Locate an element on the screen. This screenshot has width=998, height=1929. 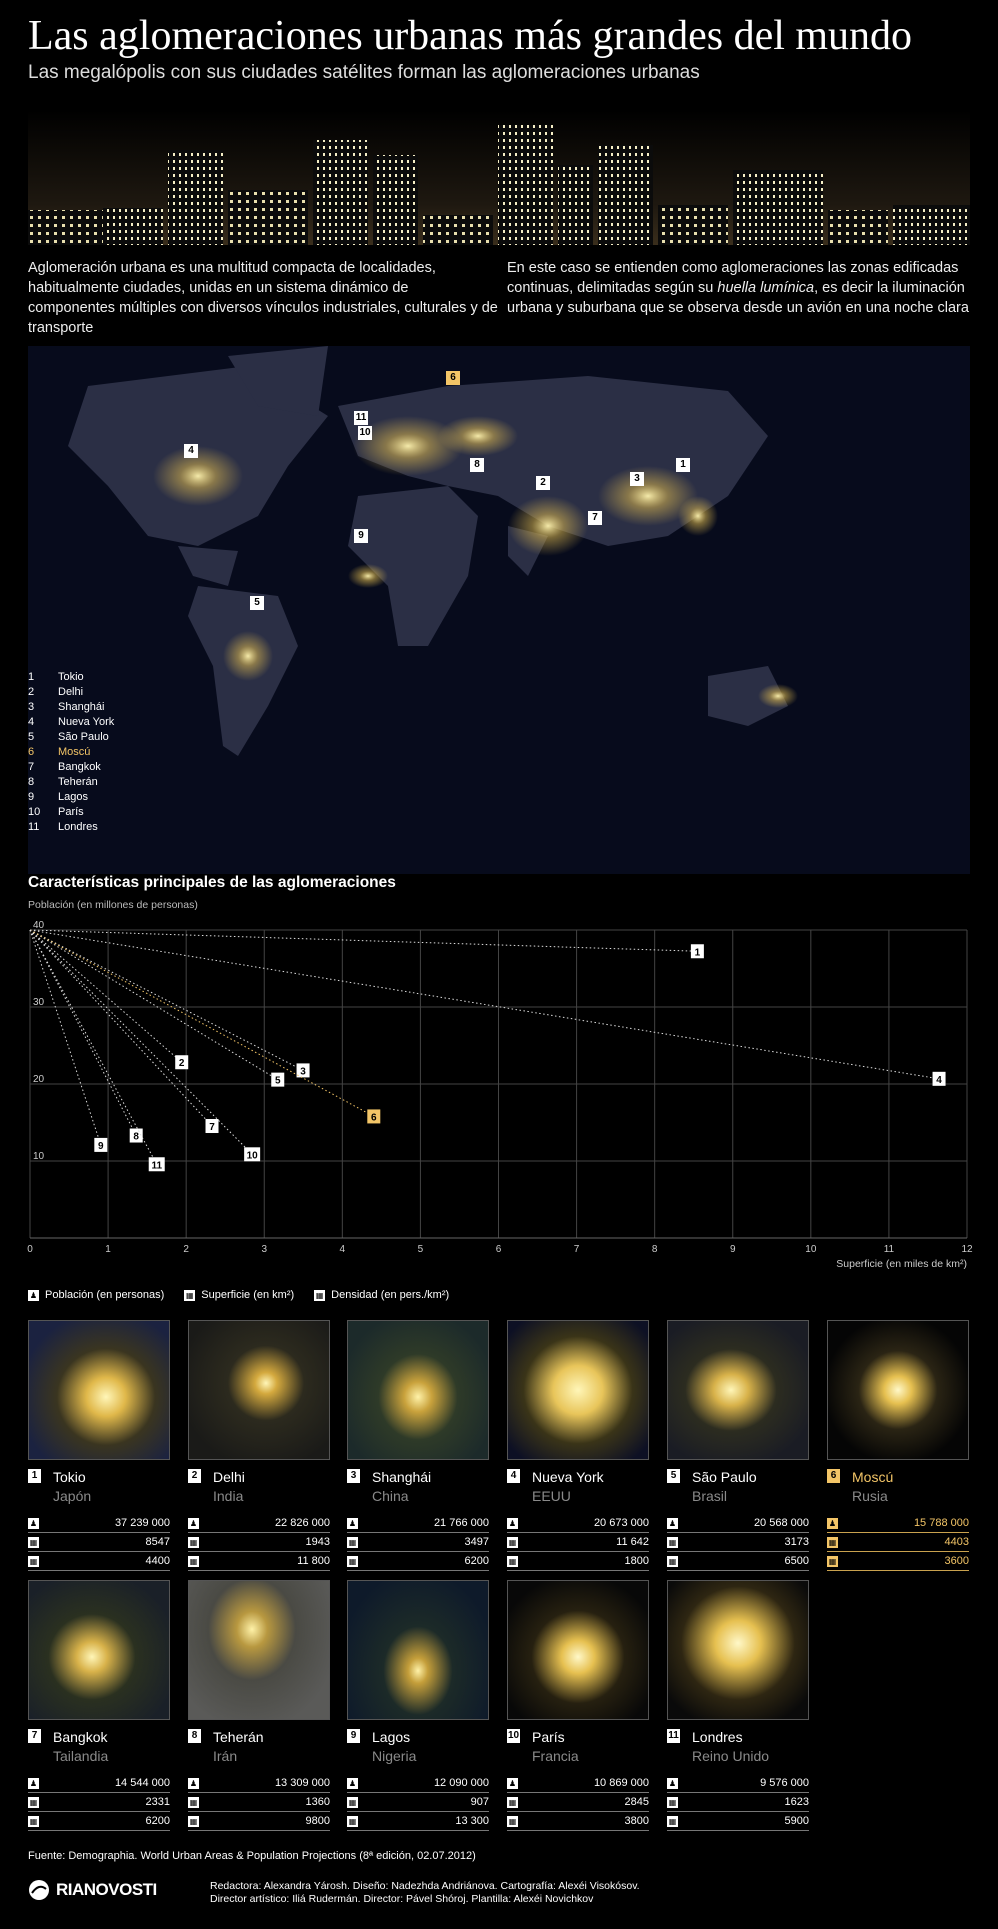
city-number: 5 is located at coordinates (673, 1476).